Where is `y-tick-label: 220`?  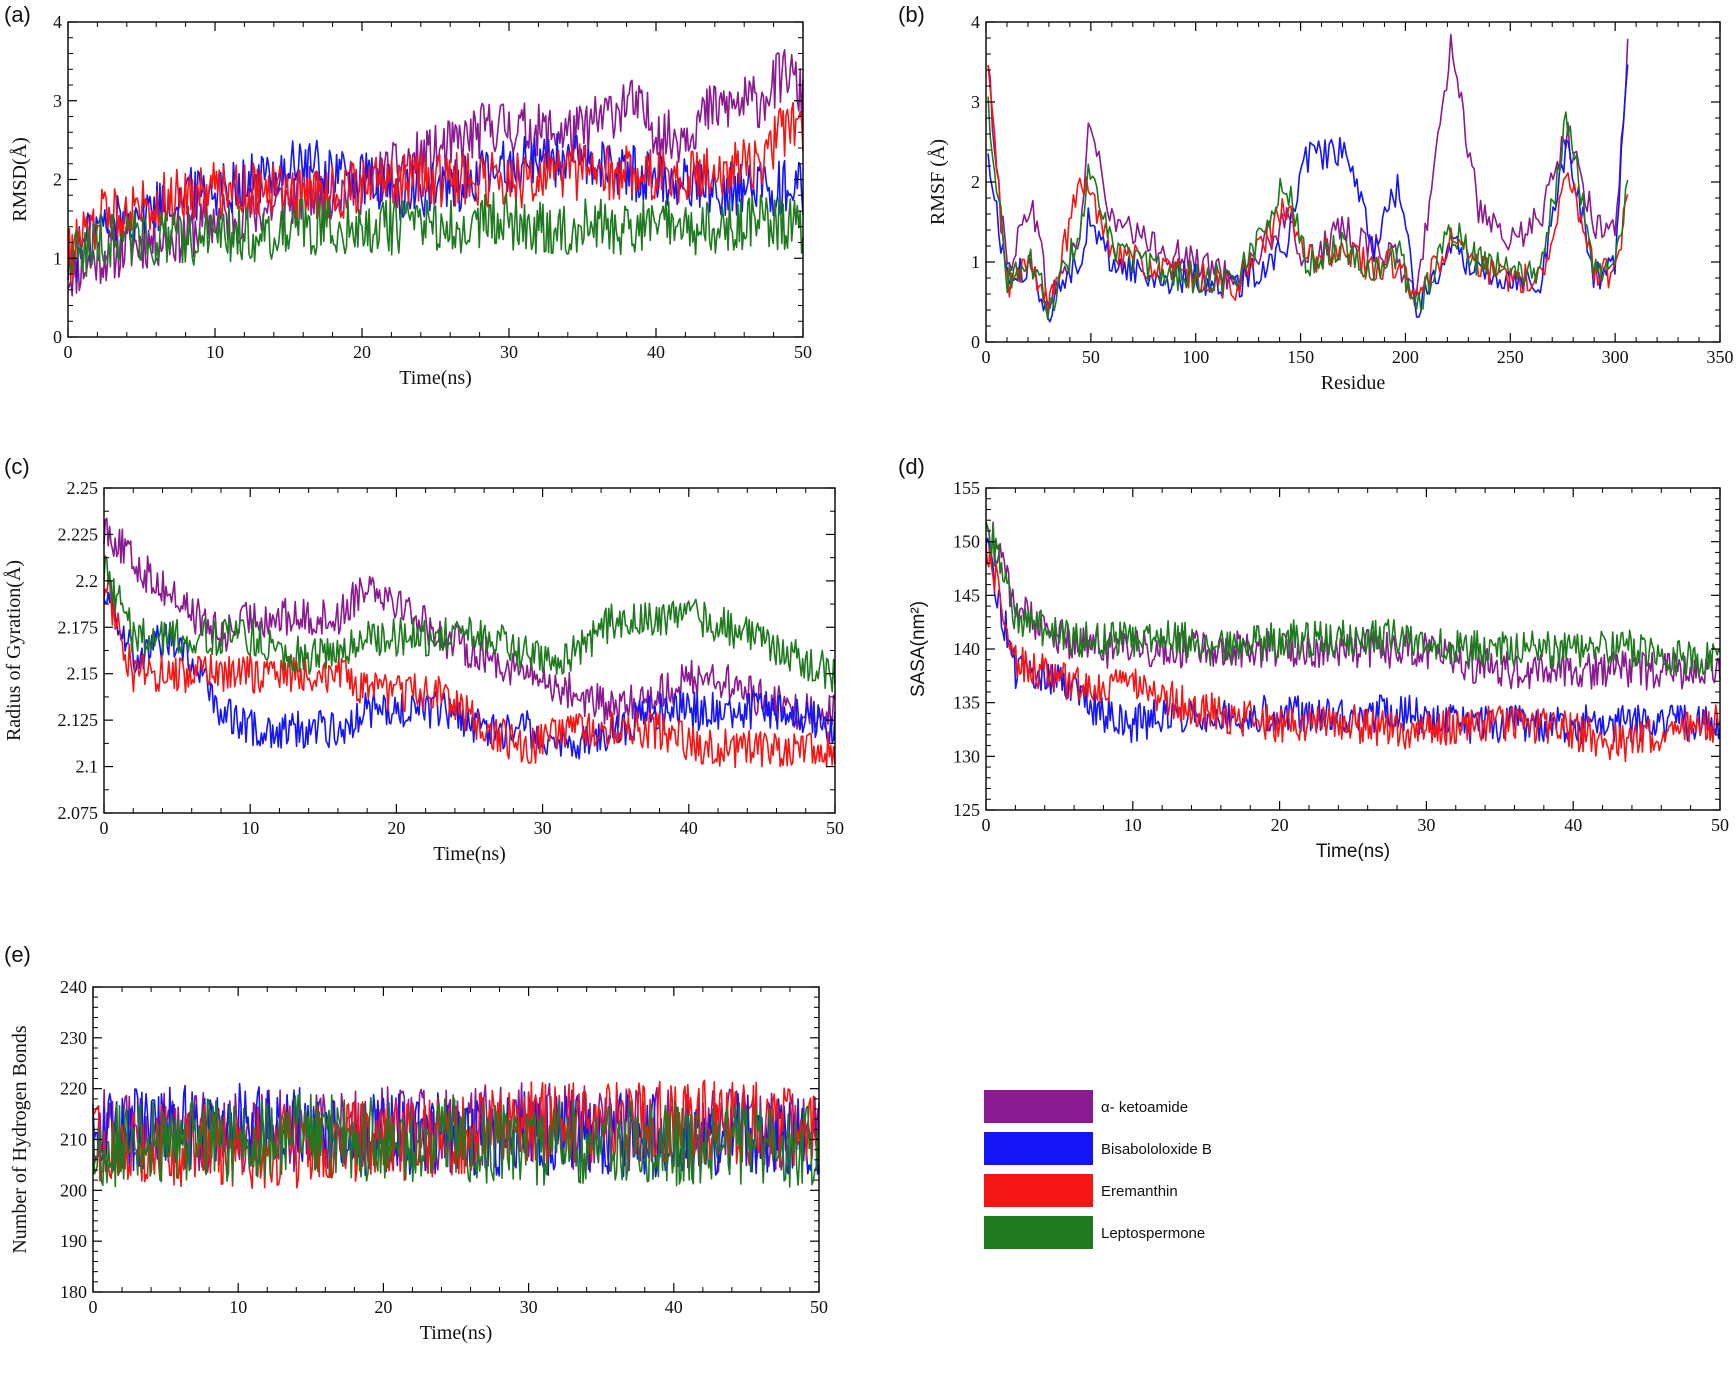 y-tick-label: 220 is located at coordinates (73, 1089).